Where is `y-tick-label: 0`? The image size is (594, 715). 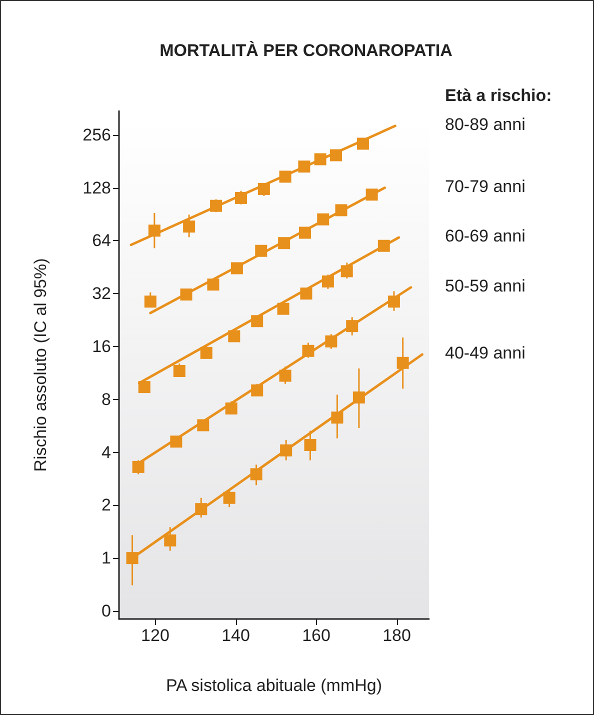
y-tick-label: 0 is located at coordinates (106, 610).